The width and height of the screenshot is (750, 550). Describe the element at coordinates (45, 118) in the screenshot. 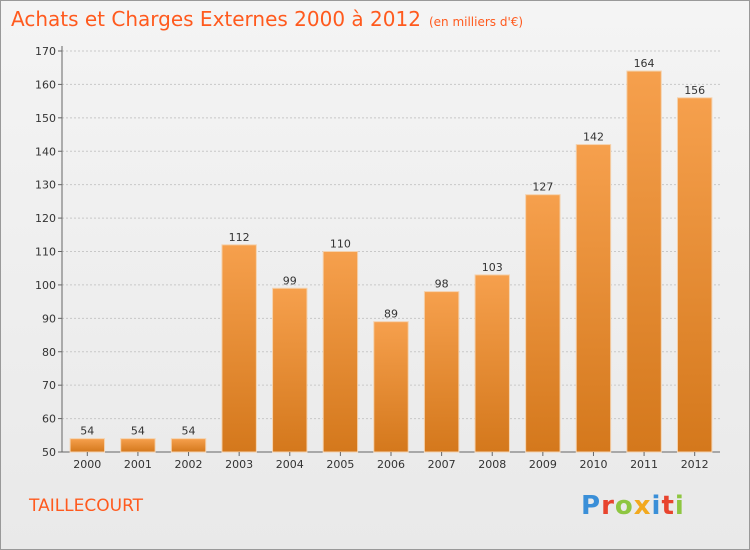

I see `y-tick-label: 150` at that location.